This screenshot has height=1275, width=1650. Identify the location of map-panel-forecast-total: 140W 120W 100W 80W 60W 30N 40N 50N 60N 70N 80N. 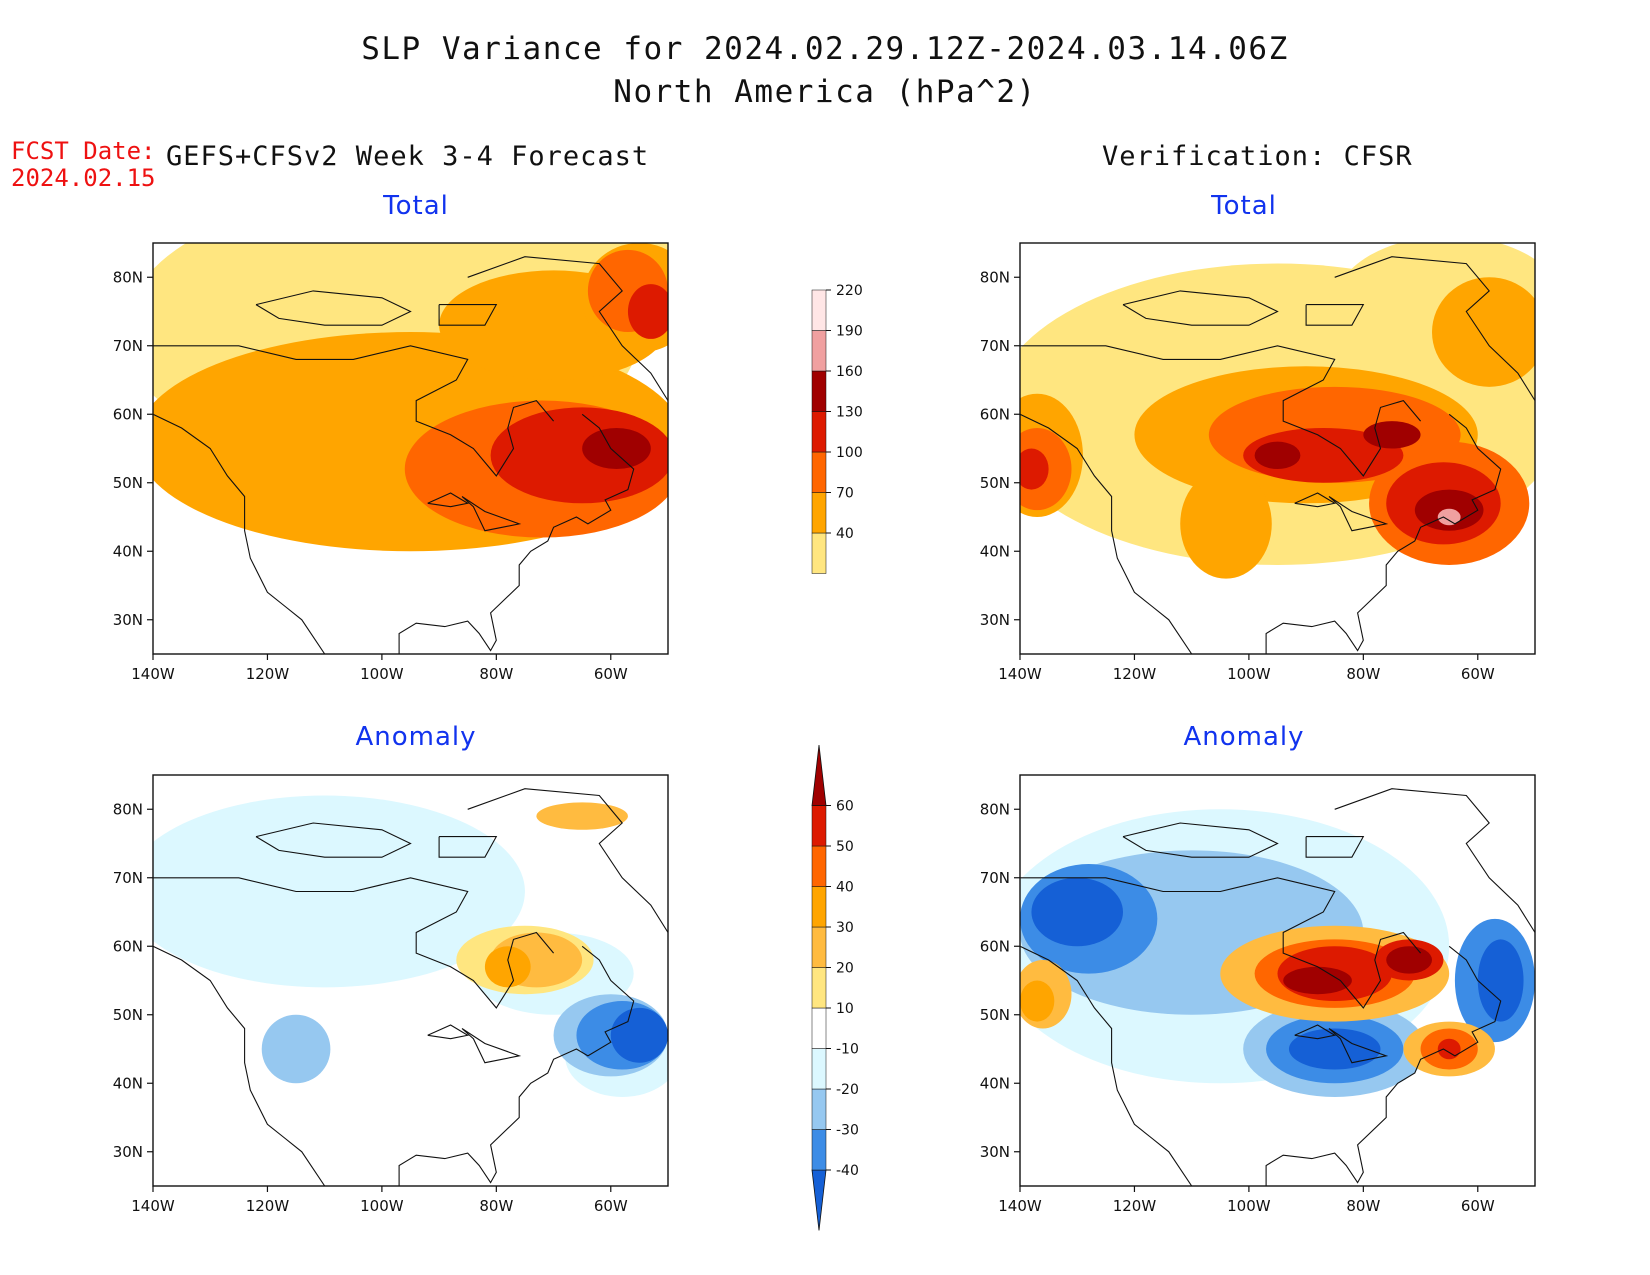
(391, 462).